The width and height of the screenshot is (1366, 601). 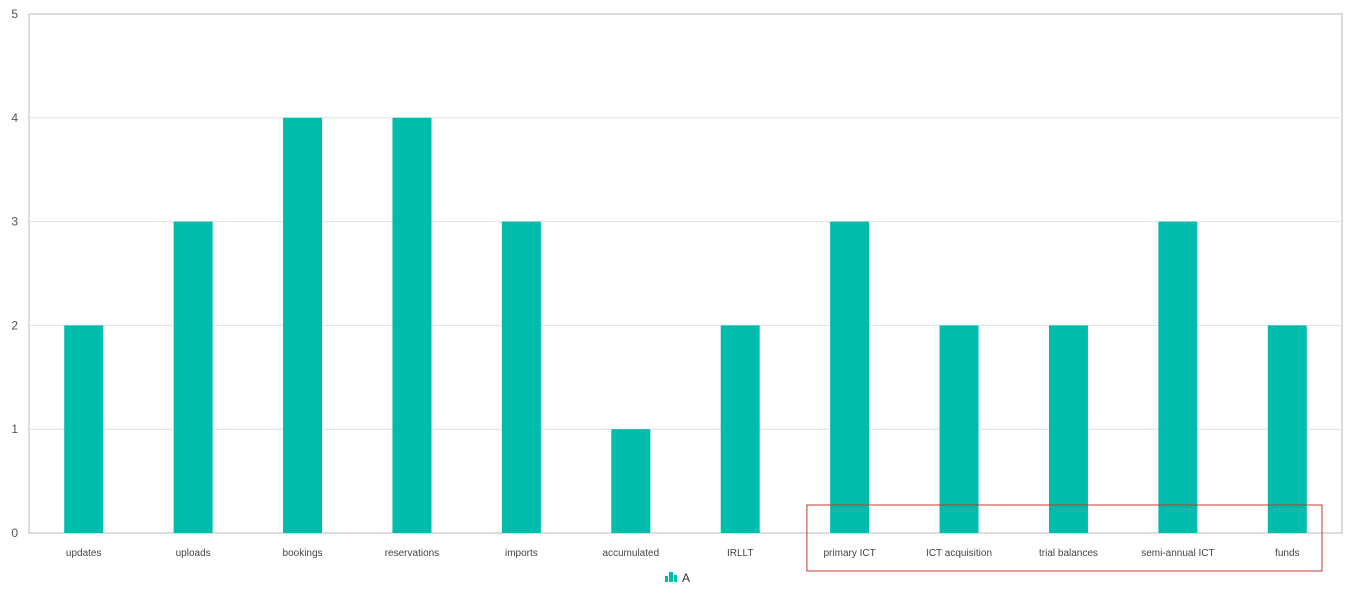 What do you see at coordinates (14, 14) in the screenshot?
I see `y-tick-label: 5` at bounding box center [14, 14].